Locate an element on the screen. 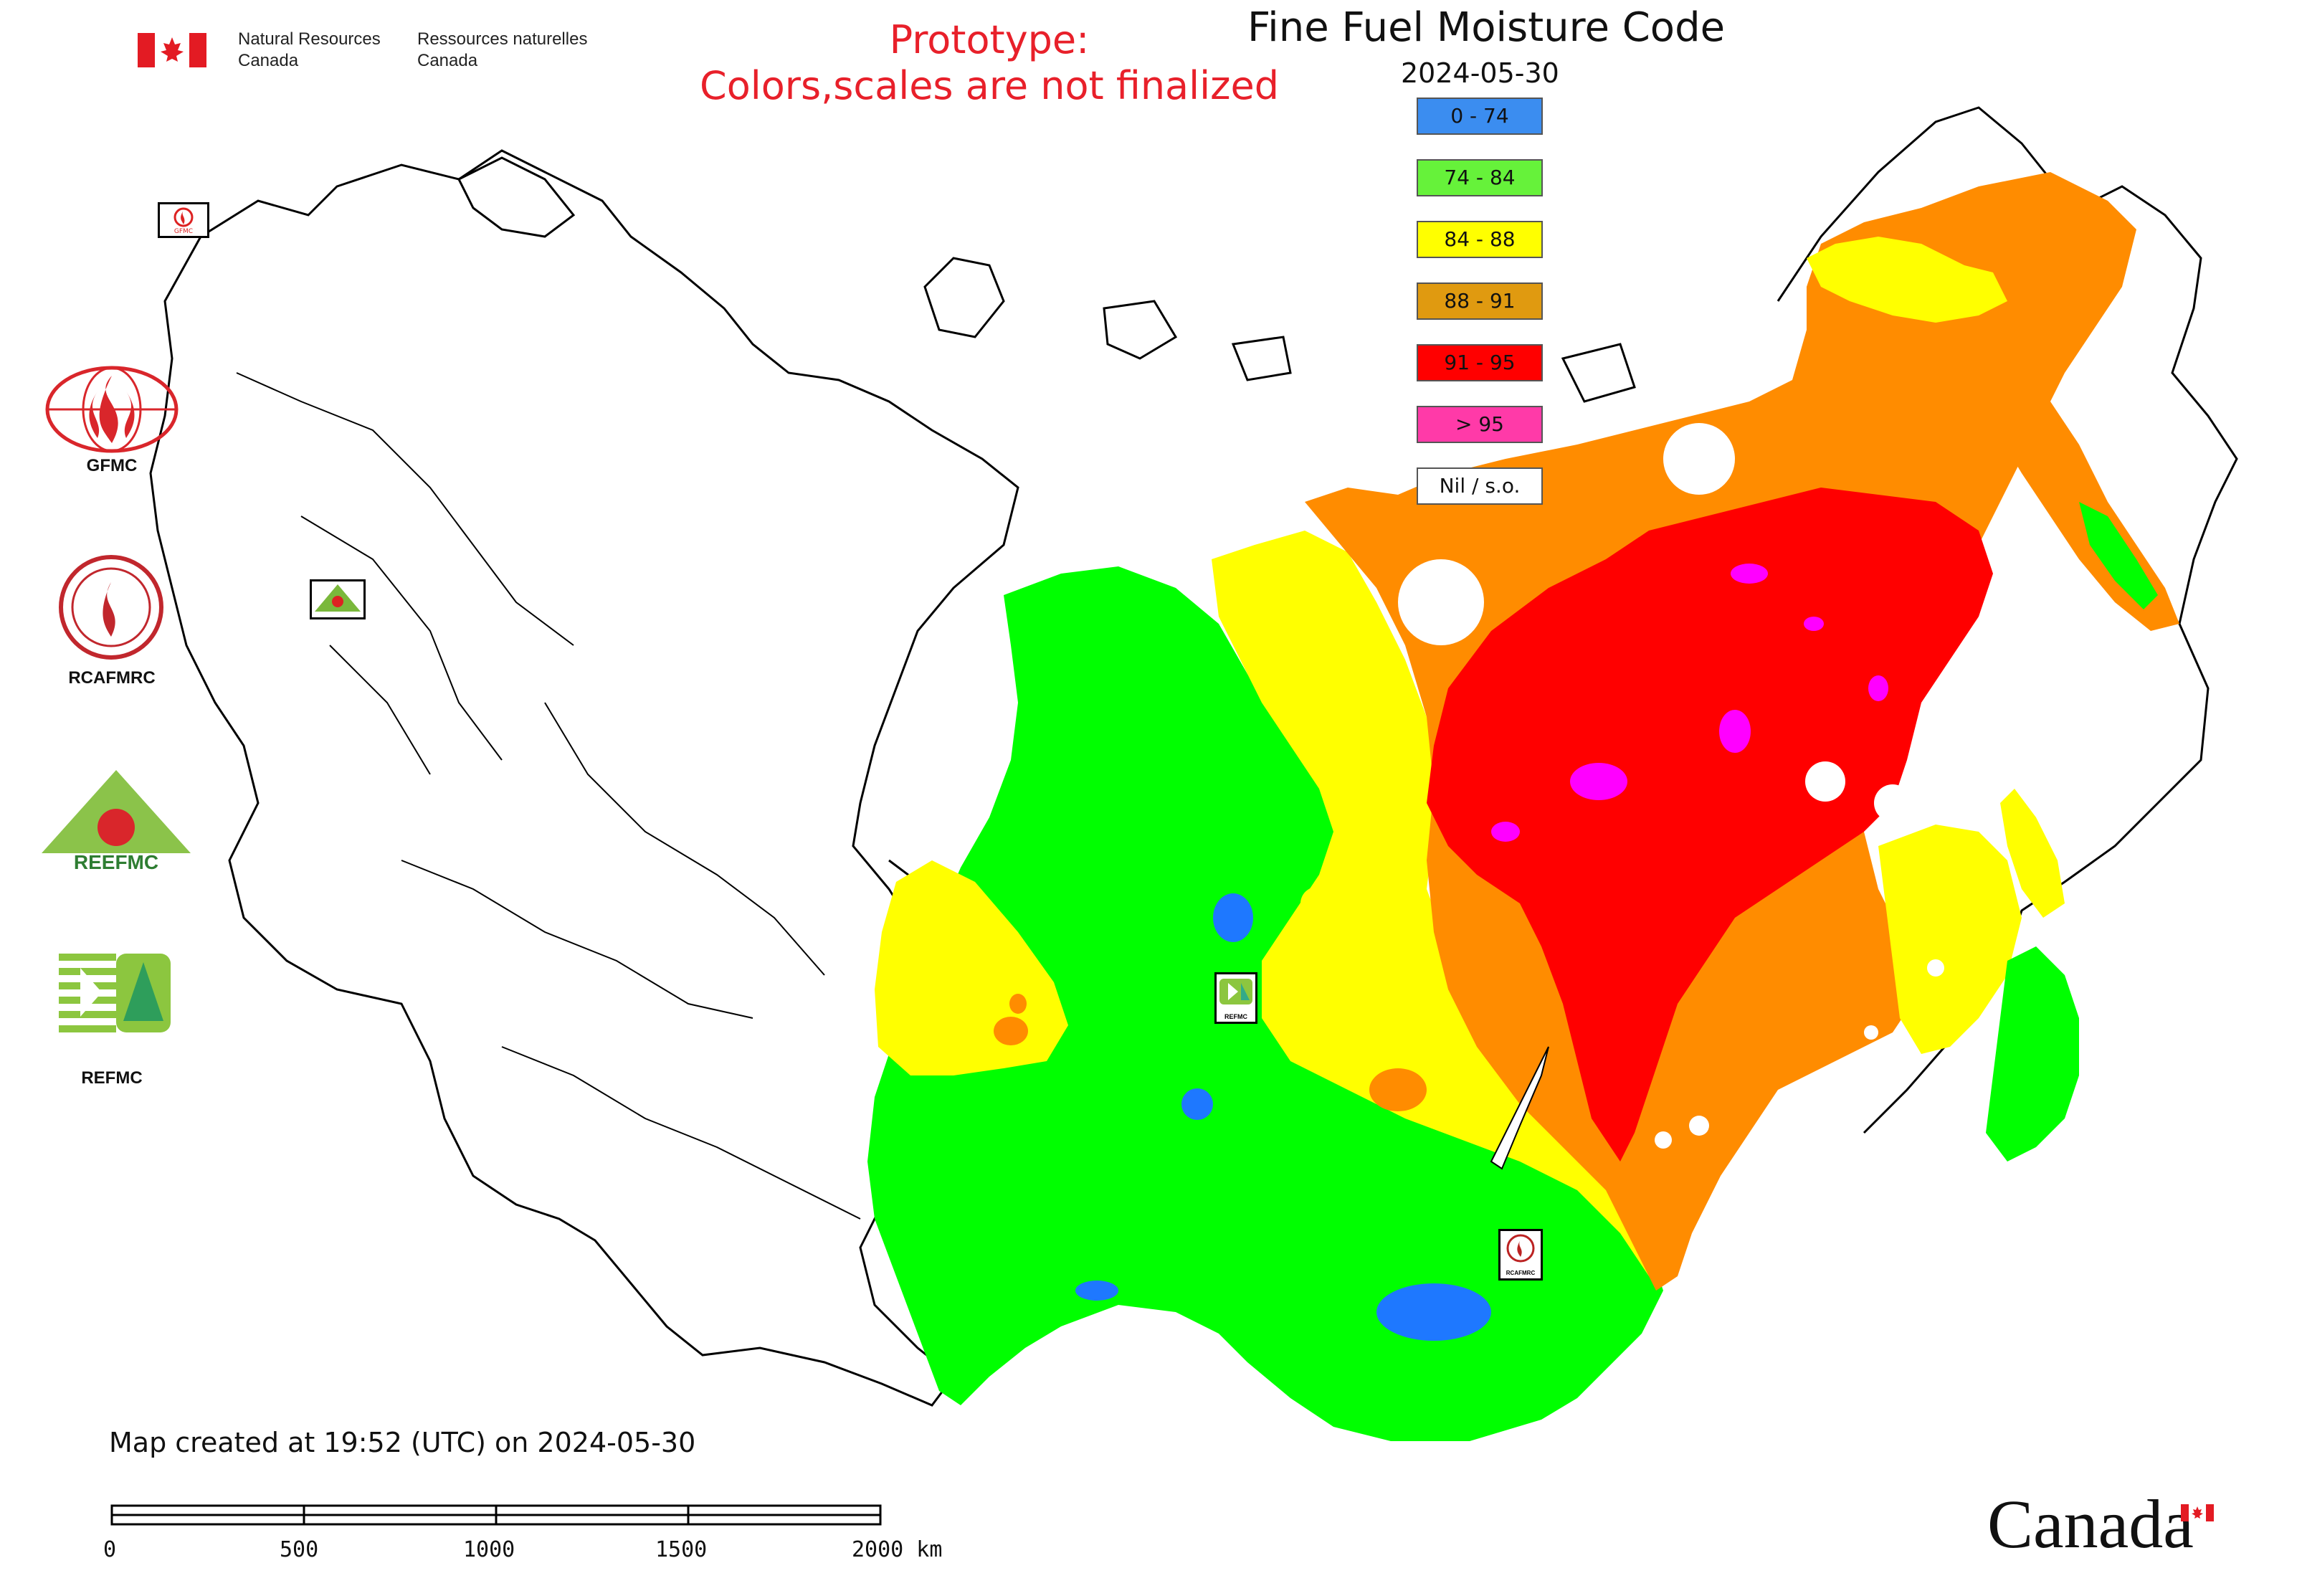 This screenshot has width=2302, height=1596. kamchatka-green is located at coordinates (2118, 555).